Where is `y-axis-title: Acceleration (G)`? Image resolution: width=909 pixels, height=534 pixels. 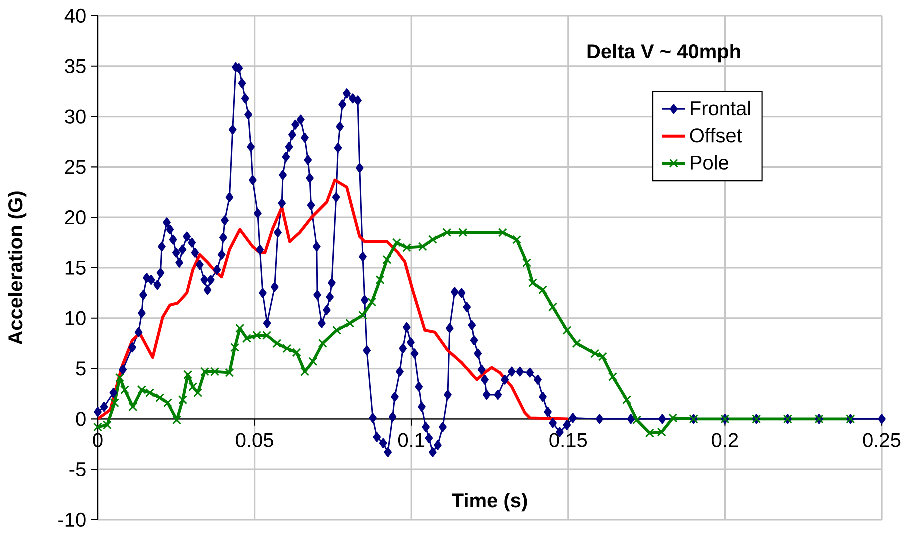
y-axis-title: Acceleration (G) is located at coordinates (17, 268).